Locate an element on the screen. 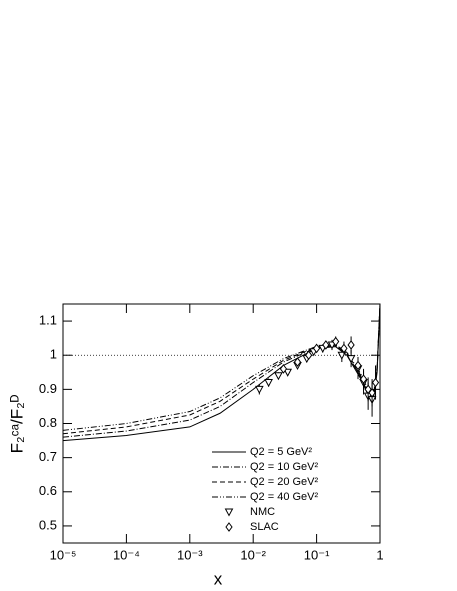 This screenshot has width=457, height=591. legend-label: NMC is located at coordinates (262, 512).